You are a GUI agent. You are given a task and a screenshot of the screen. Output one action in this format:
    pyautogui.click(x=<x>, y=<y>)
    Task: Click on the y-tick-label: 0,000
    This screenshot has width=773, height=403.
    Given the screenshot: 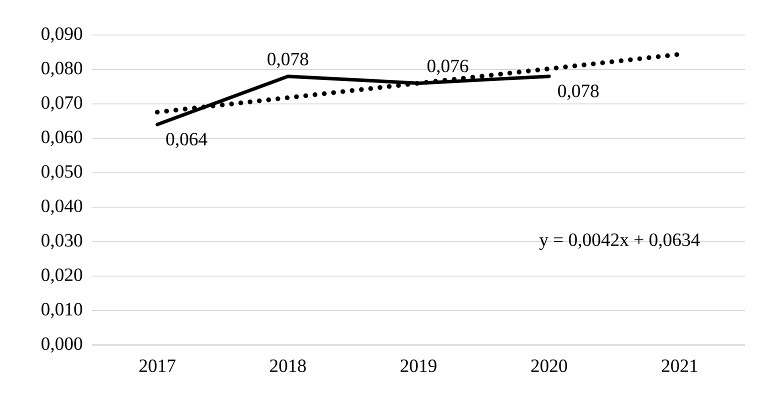 What is the action you would take?
    pyautogui.click(x=62, y=345)
    